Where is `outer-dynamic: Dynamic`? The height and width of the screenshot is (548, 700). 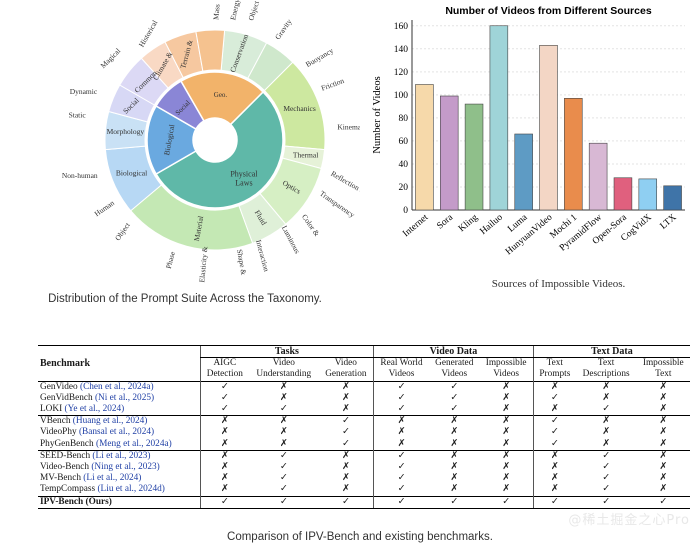
outer-dynamic: Dynamic is located at coordinates (84, 91).